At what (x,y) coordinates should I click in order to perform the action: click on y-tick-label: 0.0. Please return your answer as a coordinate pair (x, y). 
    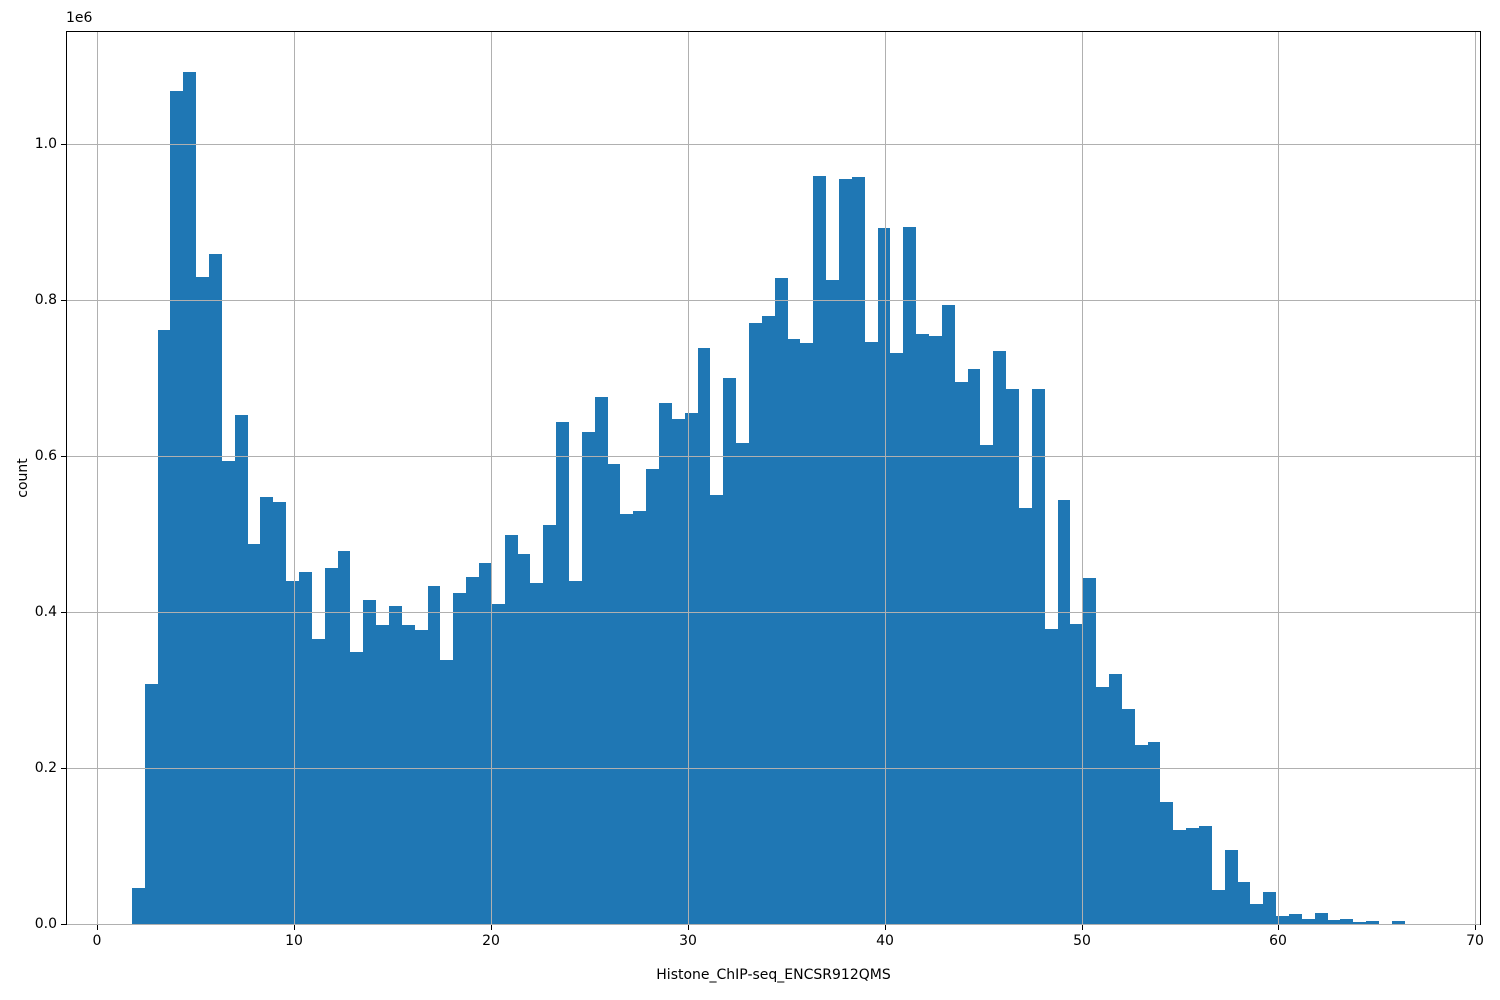
    Looking at the image, I should click on (45, 924).